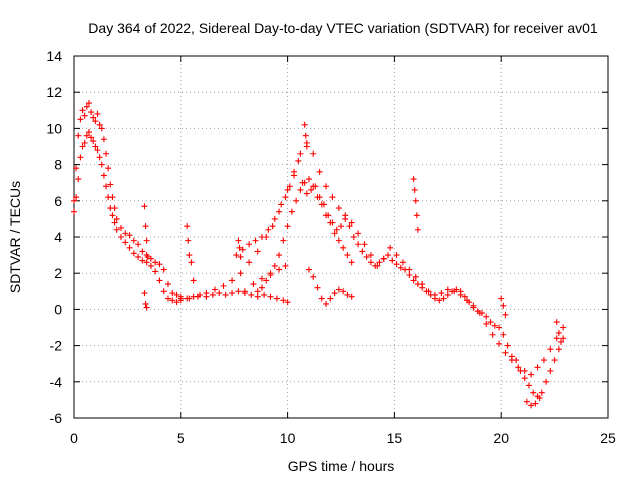  What do you see at coordinates (54, 92) in the screenshot?
I see `y-tick-label: 12` at bounding box center [54, 92].